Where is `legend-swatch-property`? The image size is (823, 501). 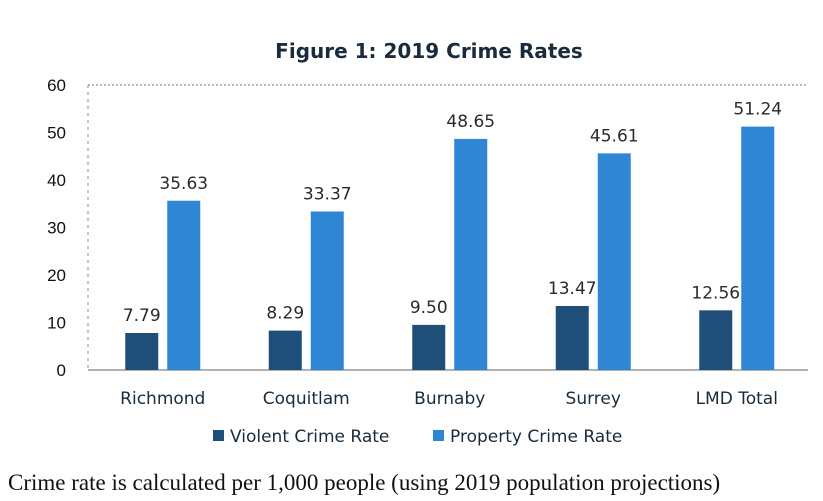
legend-swatch-property is located at coordinates (438, 435).